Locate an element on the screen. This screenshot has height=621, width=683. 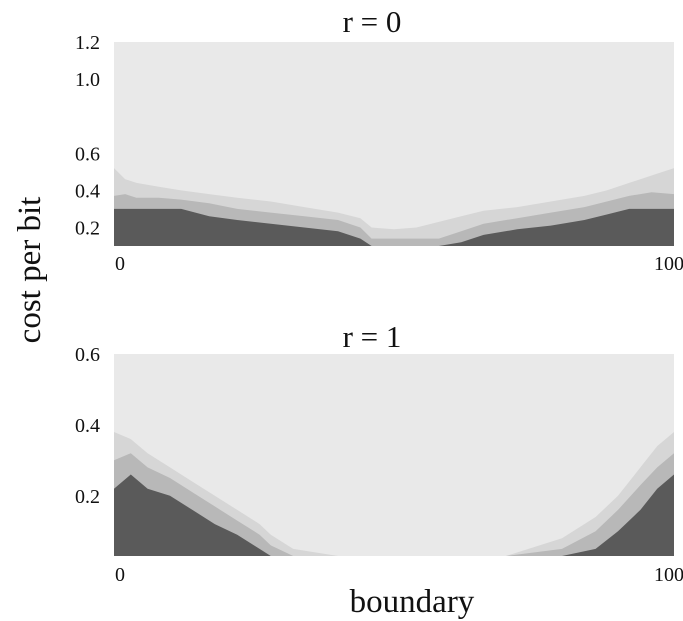
y-ticks-r1: 0.6 0.4 0.2 is located at coordinates (87, 426).